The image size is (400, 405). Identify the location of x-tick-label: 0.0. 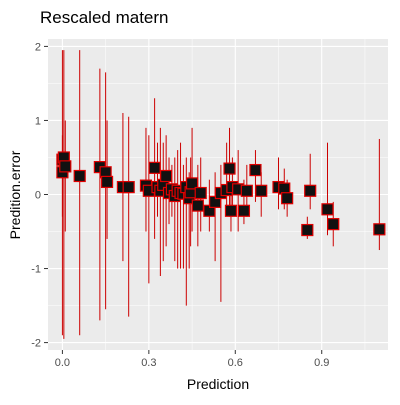
(62, 363).